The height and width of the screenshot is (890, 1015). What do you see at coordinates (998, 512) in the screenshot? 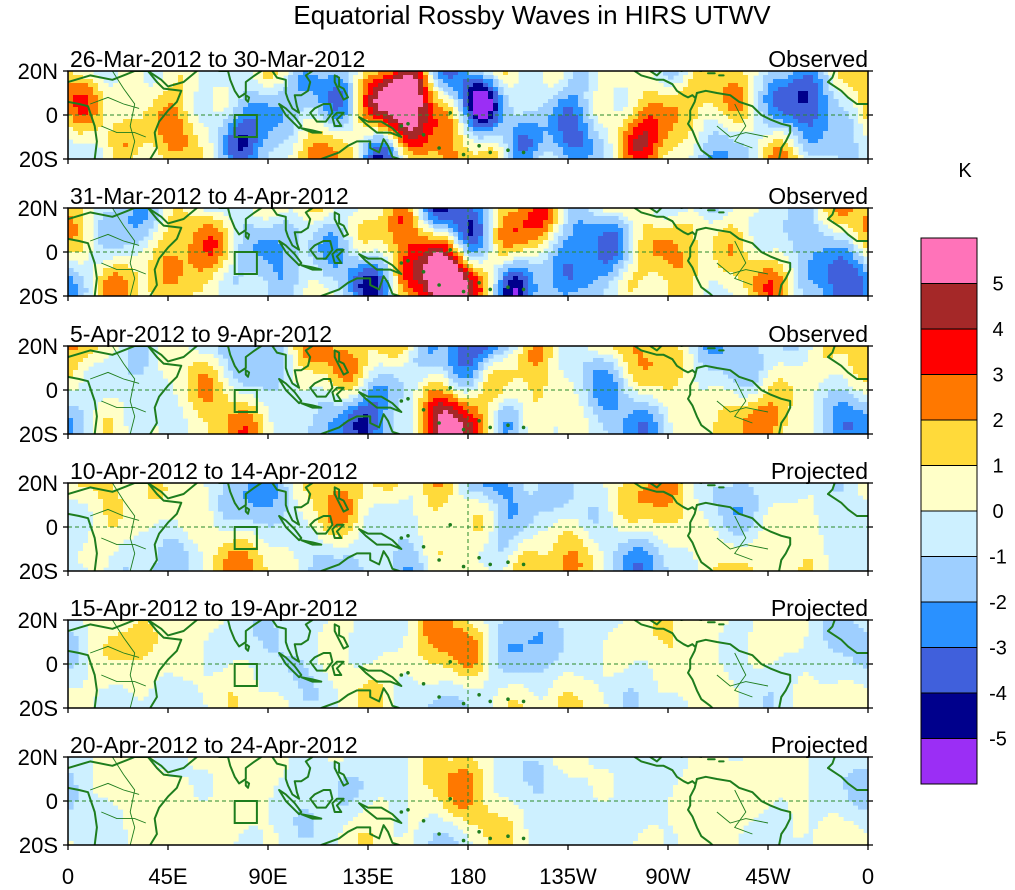
I see `colorbar-tick-labels: 5 4 3 2 1 0 -1 -2 -3 -4 -5` at bounding box center [998, 512].